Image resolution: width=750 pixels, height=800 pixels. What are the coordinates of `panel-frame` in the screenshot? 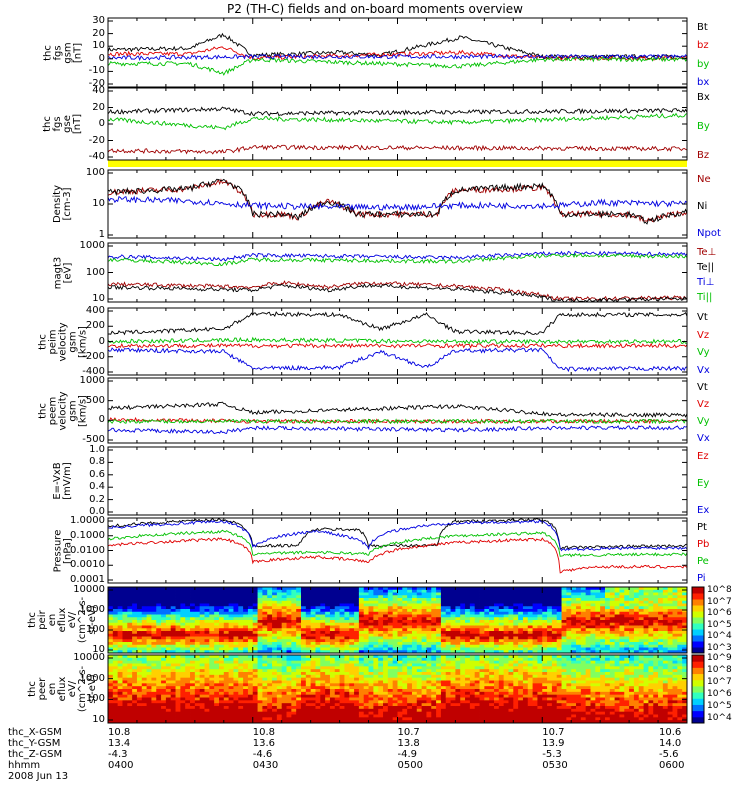 It's located at (397, 410).